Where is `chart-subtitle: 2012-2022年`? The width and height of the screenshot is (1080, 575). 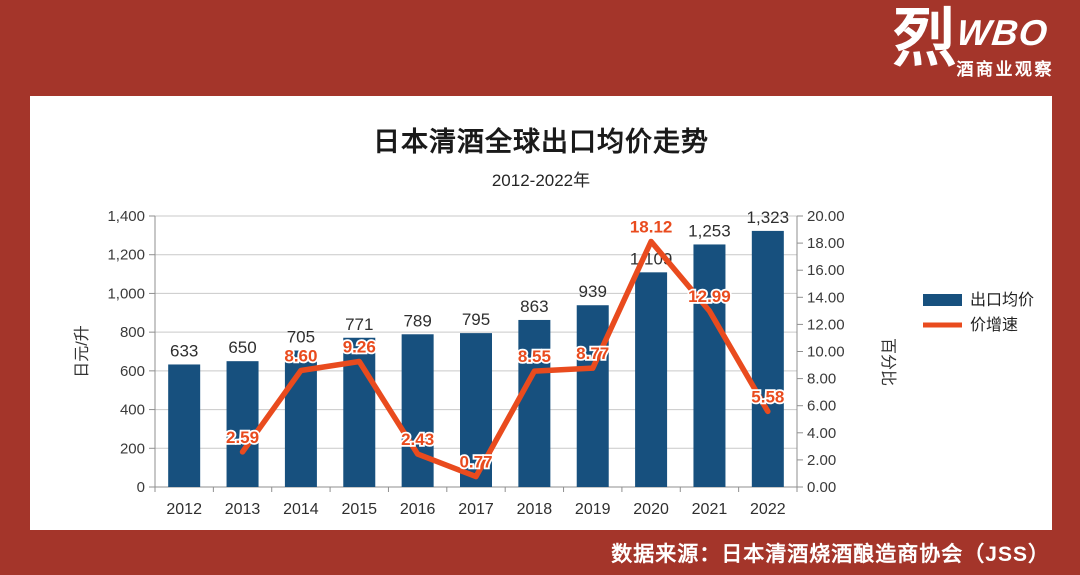
chart-subtitle: 2012-2022年 is located at coordinates (541, 180).